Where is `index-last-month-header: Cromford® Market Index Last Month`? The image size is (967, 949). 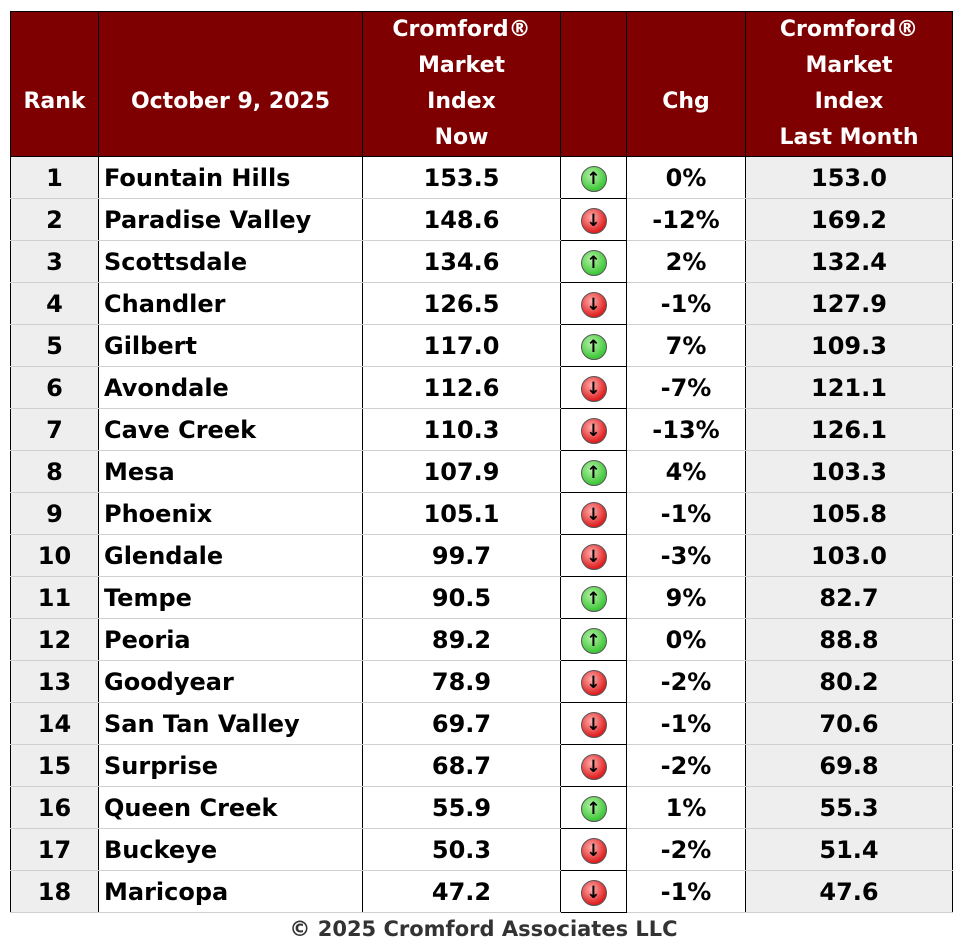
index-last-month-header: Cromford® Market Index Last Month is located at coordinates (849, 84).